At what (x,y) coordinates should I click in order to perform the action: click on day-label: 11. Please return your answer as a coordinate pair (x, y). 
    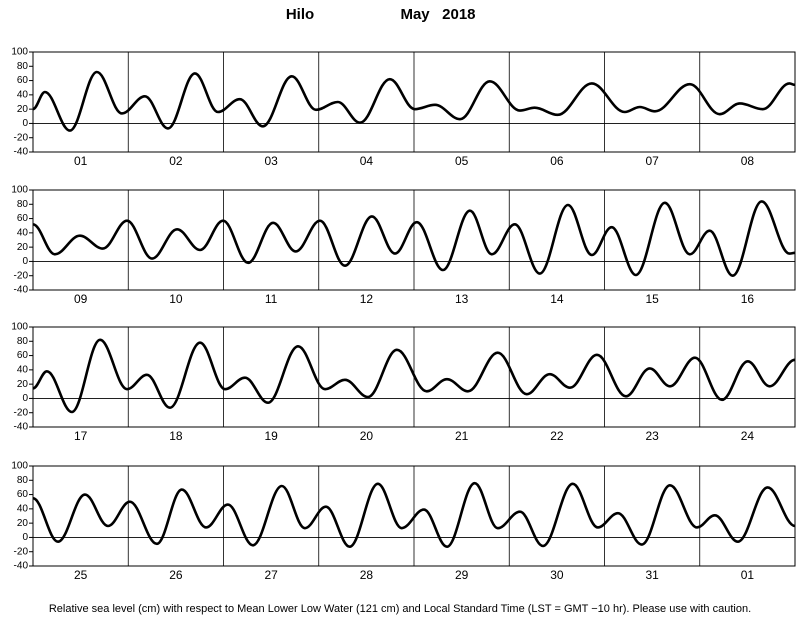
    Looking at the image, I should click on (271, 299).